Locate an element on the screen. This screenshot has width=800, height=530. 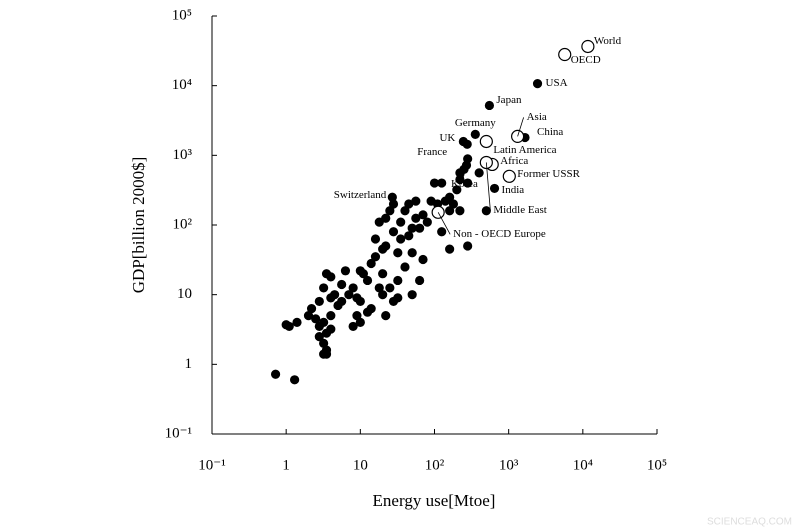
point-label: France is located at coordinates (432, 152).